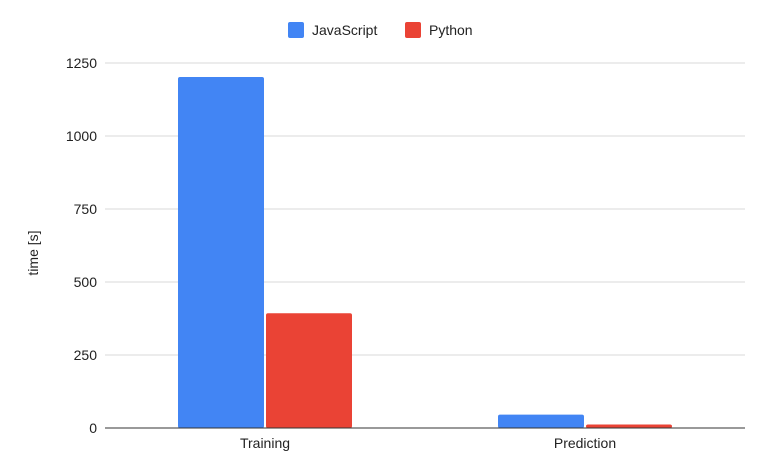  What do you see at coordinates (413, 30) in the screenshot?
I see `legend-swatch-python` at bounding box center [413, 30].